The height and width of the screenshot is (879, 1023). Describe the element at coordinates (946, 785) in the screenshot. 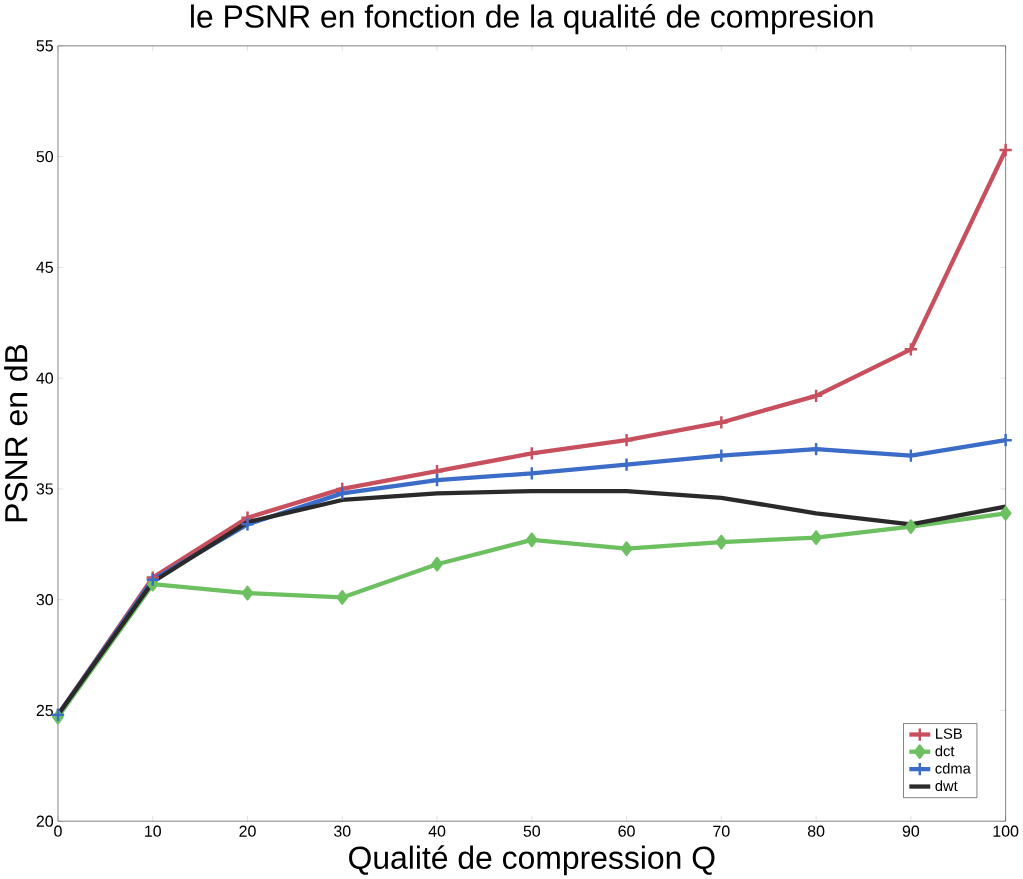

I see `legend-label: dwt` at that location.